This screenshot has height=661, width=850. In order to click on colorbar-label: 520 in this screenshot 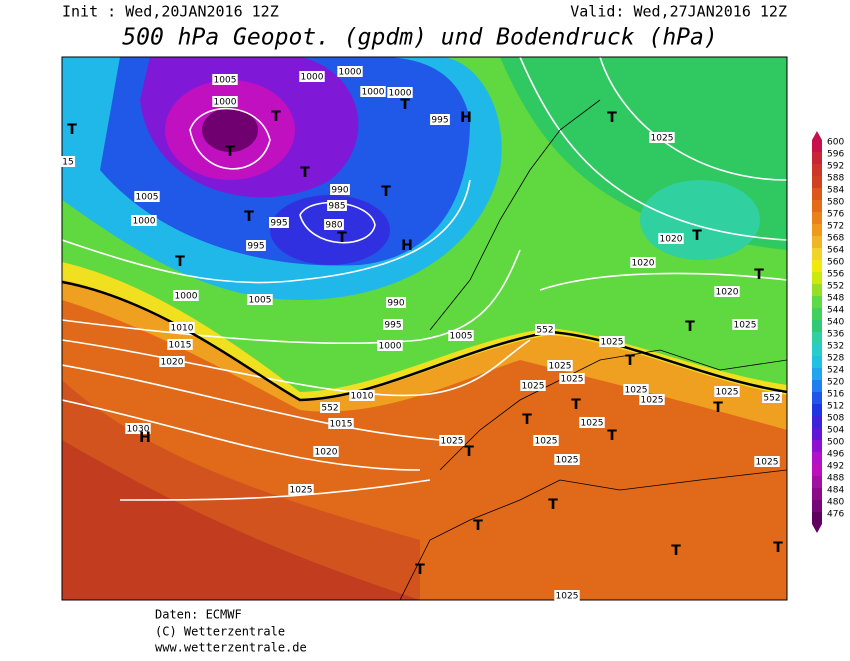, I will do `click(835, 383)`.